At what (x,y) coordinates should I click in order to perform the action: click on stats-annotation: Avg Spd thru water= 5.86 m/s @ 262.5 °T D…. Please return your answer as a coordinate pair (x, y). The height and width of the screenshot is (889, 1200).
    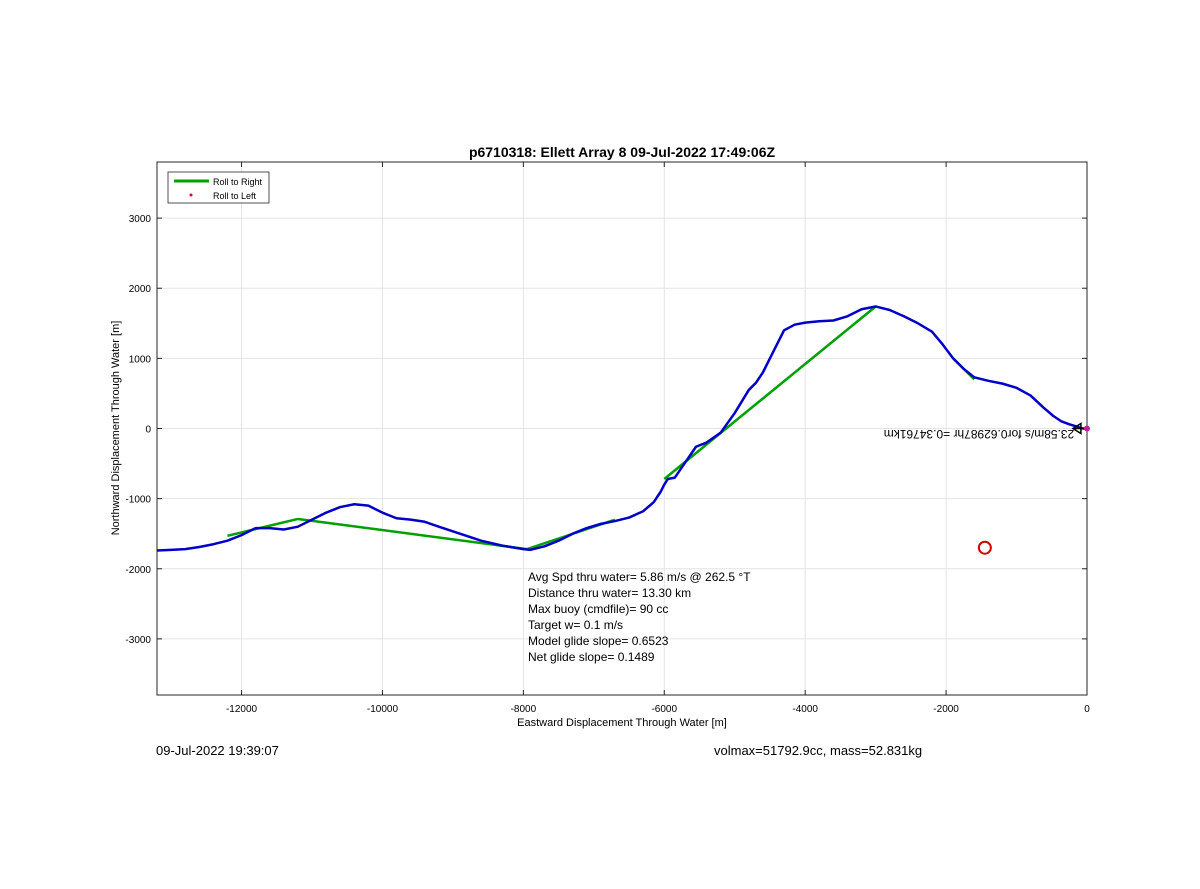
    Looking at the image, I should click on (639, 617).